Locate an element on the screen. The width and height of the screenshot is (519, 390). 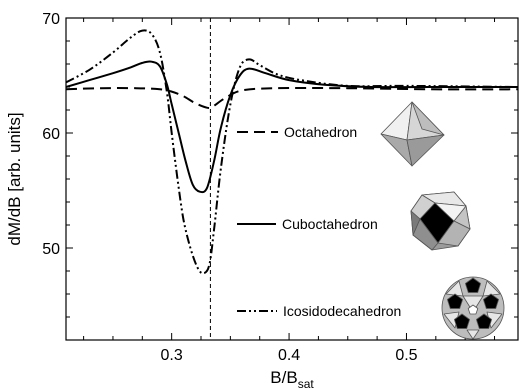
legend-label-cuboctahedron: Cuboctahedron is located at coordinates (330, 224).